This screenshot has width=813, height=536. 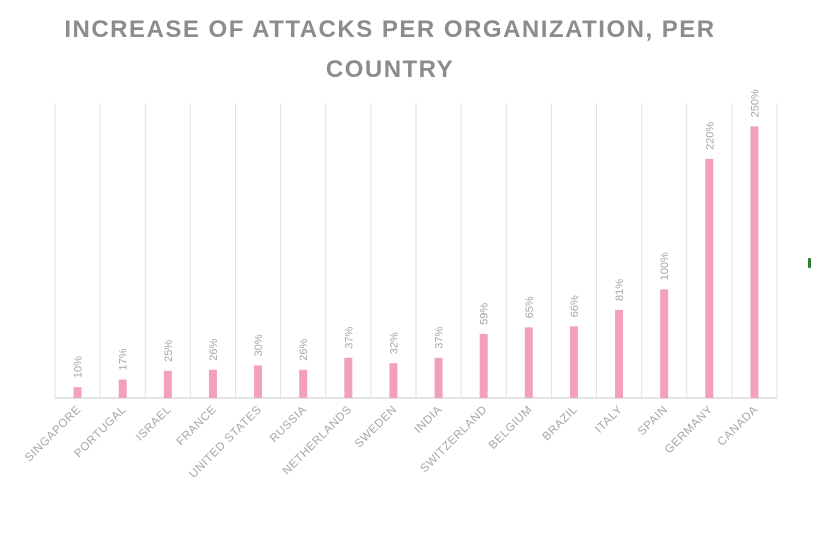 What do you see at coordinates (79, 367) in the screenshot?
I see `data-label: 10%` at bounding box center [79, 367].